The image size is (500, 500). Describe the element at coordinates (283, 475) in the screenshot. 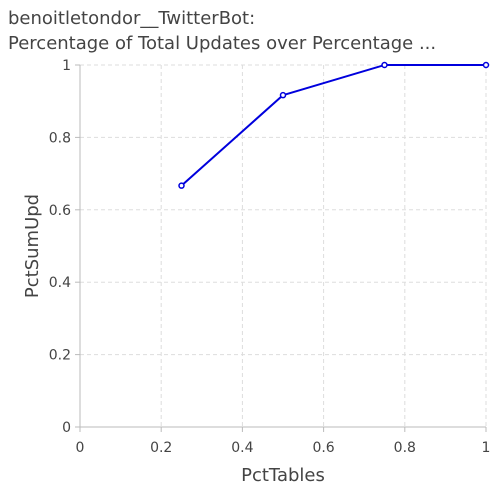

I see `x-axis-label: PctTables` at that location.